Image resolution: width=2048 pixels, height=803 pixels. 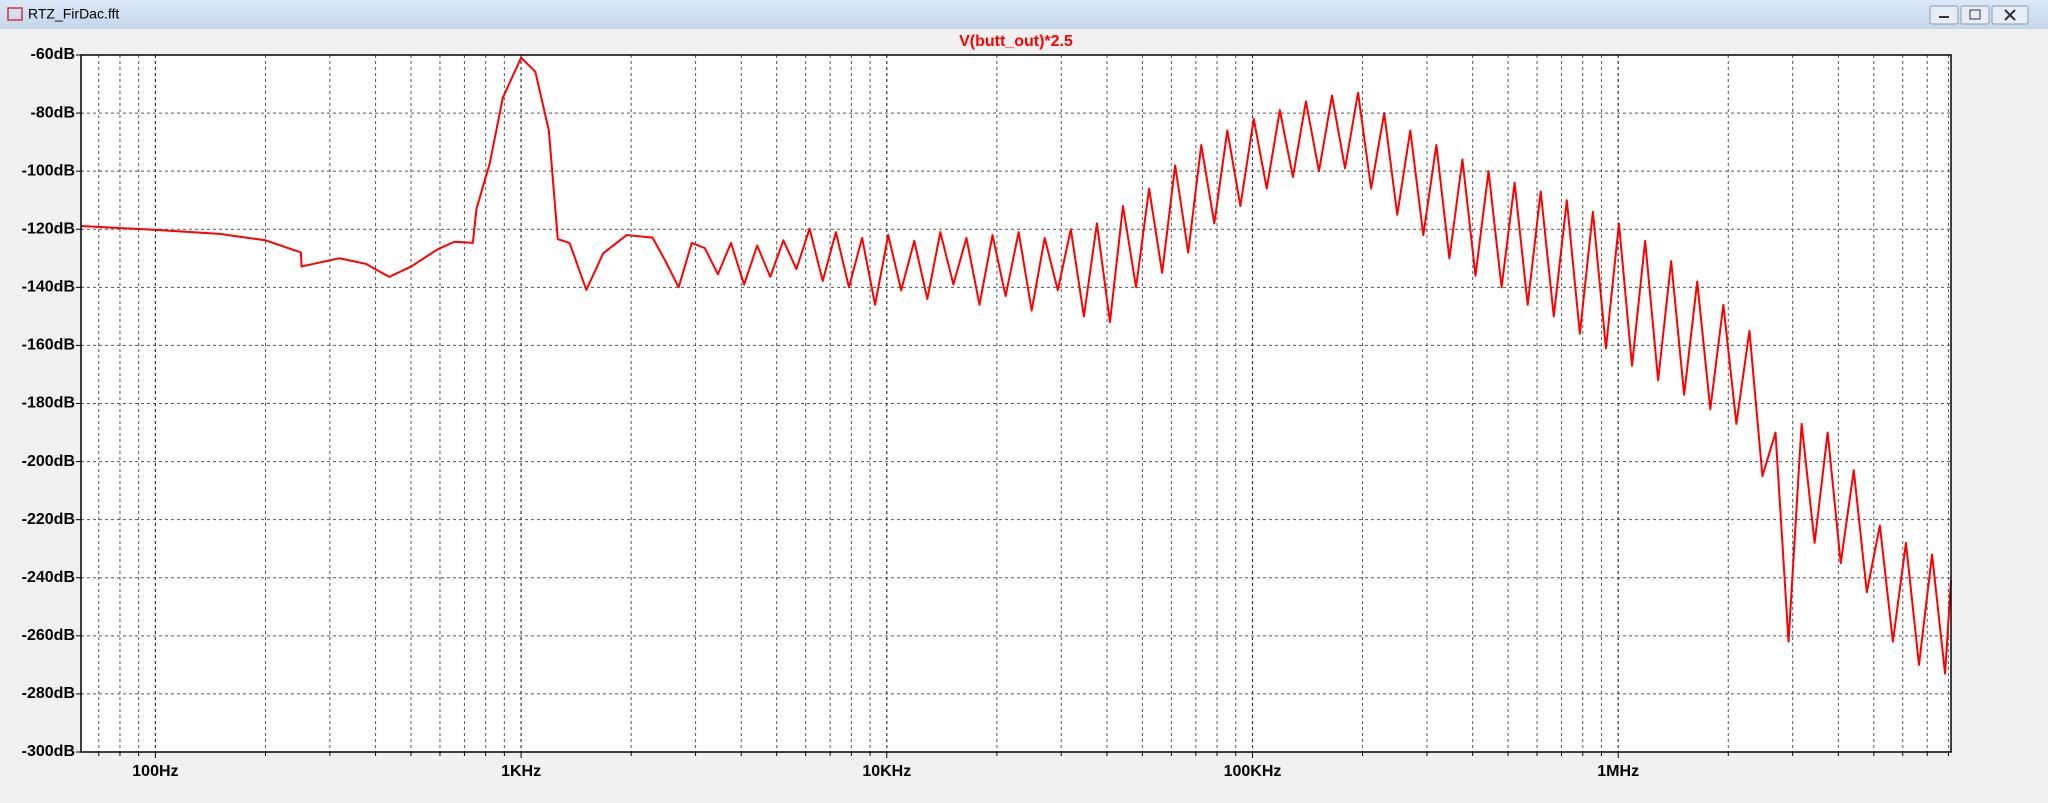 What do you see at coordinates (886, 771) in the screenshot?
I see `x-tick-label: 10KHz` at bounding box center [886, 771].